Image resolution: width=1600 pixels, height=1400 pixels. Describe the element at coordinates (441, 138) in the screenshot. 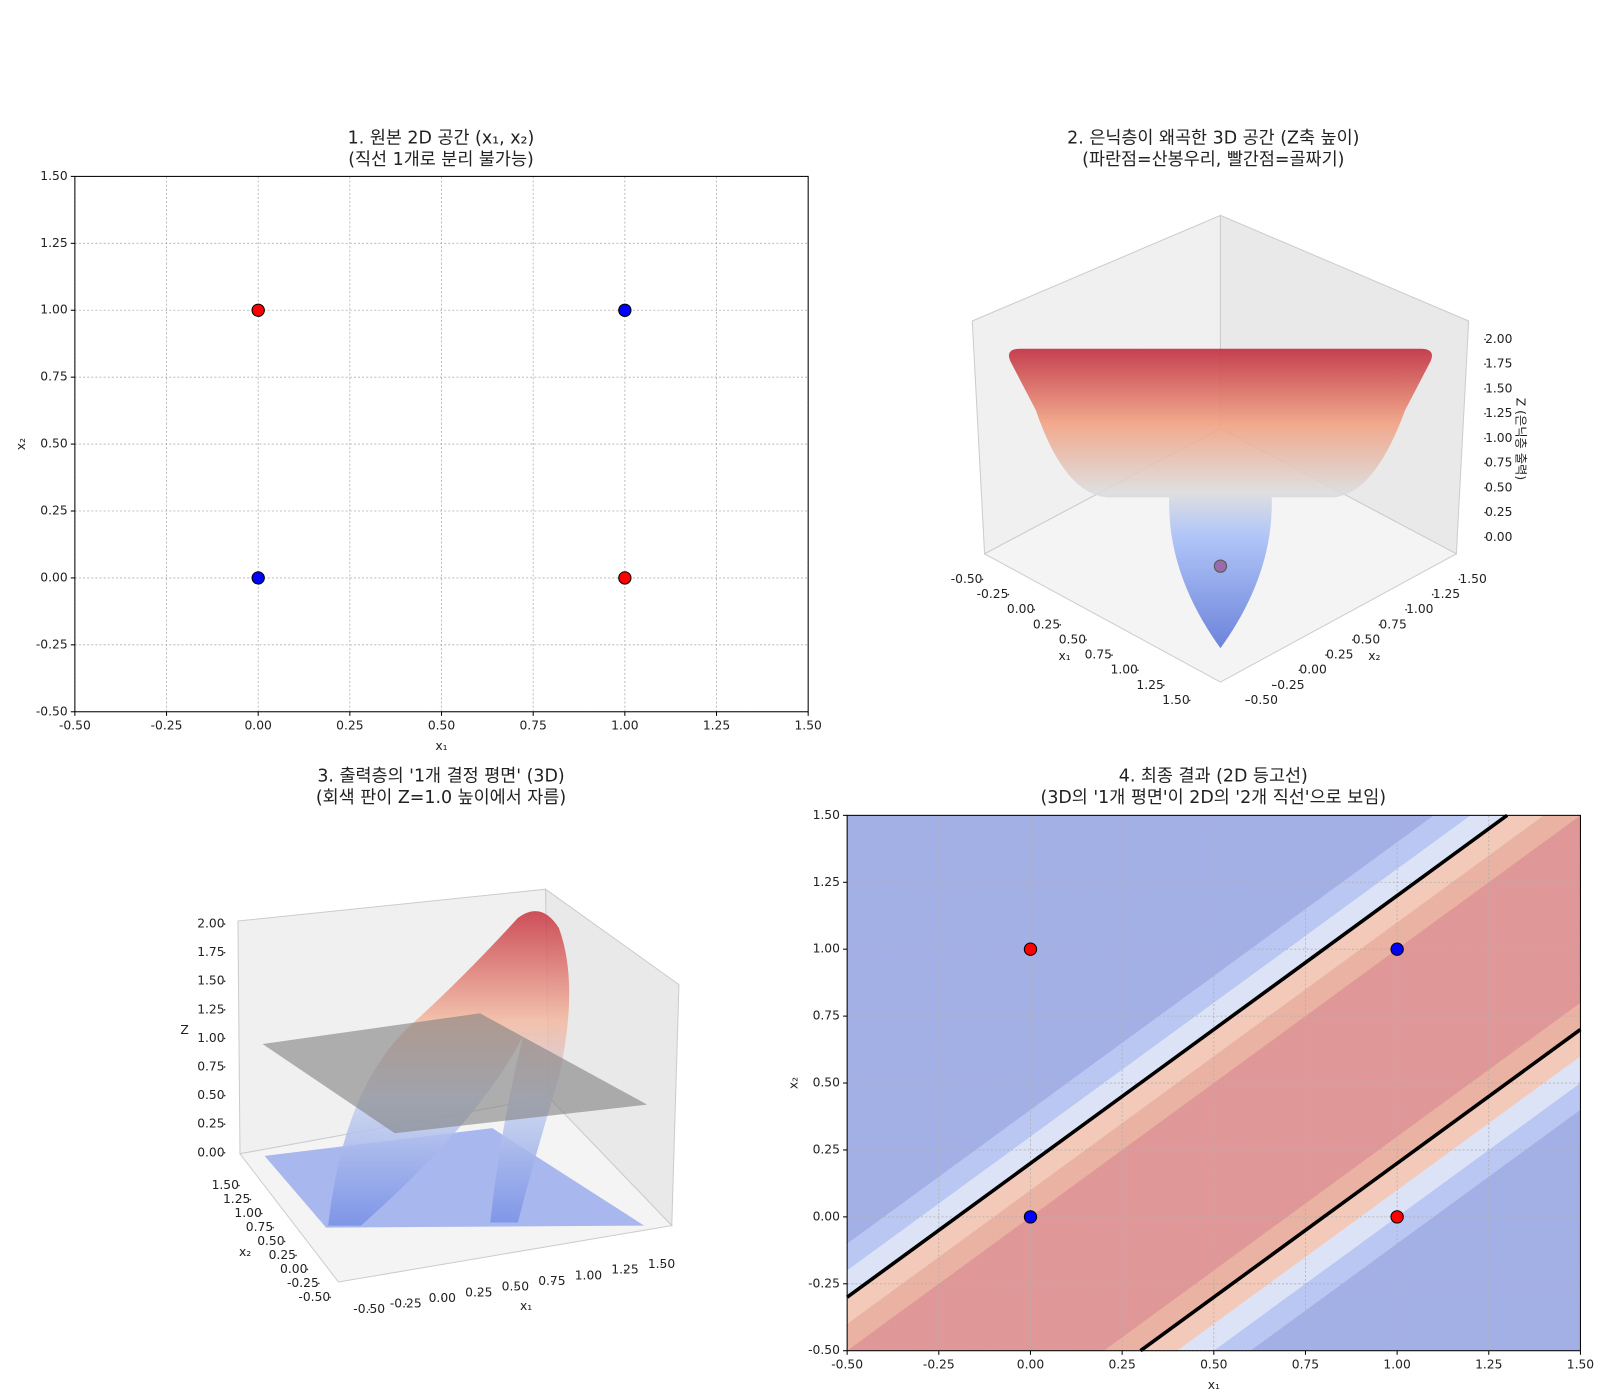

I see `chart-title: 1. 원본 2D 공간 (x₁, x₂)` at that location.